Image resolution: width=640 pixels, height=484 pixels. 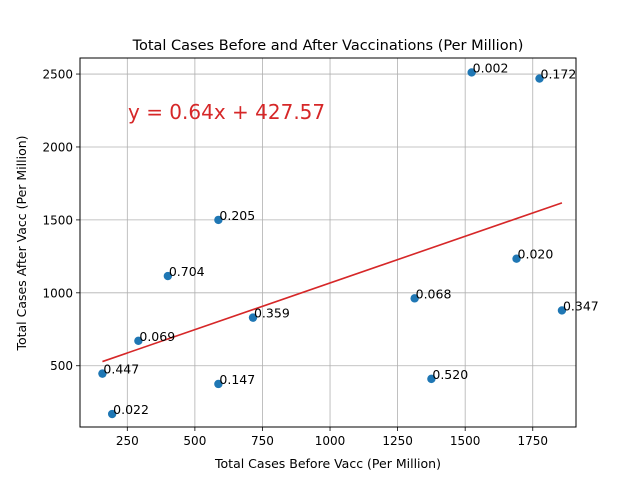 What do you see at coordinates (397, 441) in the screenshot?
I see `x-tick-label: 1250` at bounding box center [397, 441].